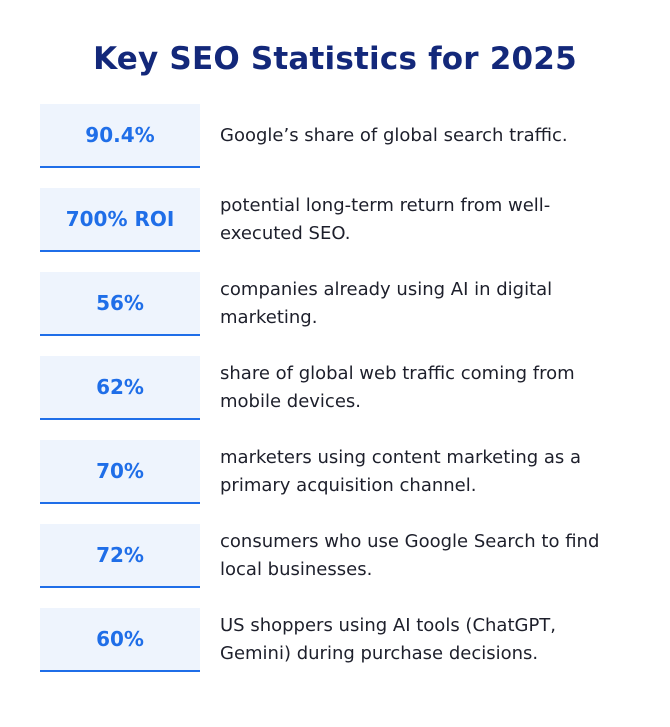 The width and height of the screenshot is (670, 727). I want to click on stat-value-box: 56%, so click(120, 304).